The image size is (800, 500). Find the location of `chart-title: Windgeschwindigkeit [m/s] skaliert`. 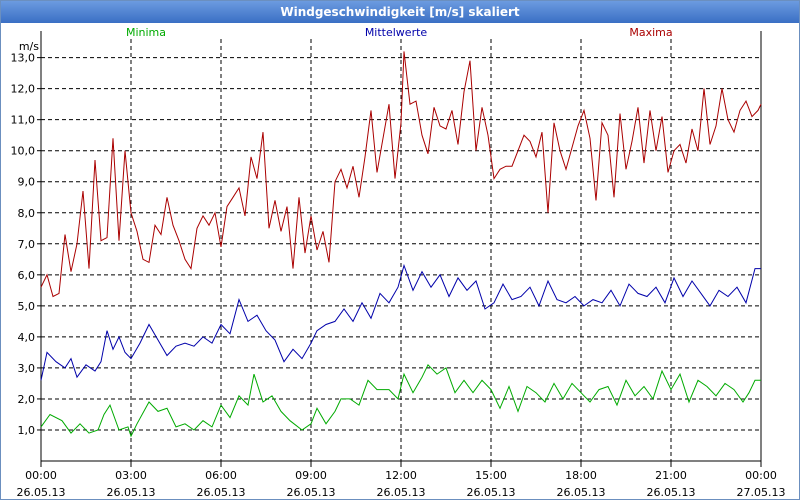

chart-title: Windgeschwindigkeit [m/s] skaliert is located at coordinates (400, 12).